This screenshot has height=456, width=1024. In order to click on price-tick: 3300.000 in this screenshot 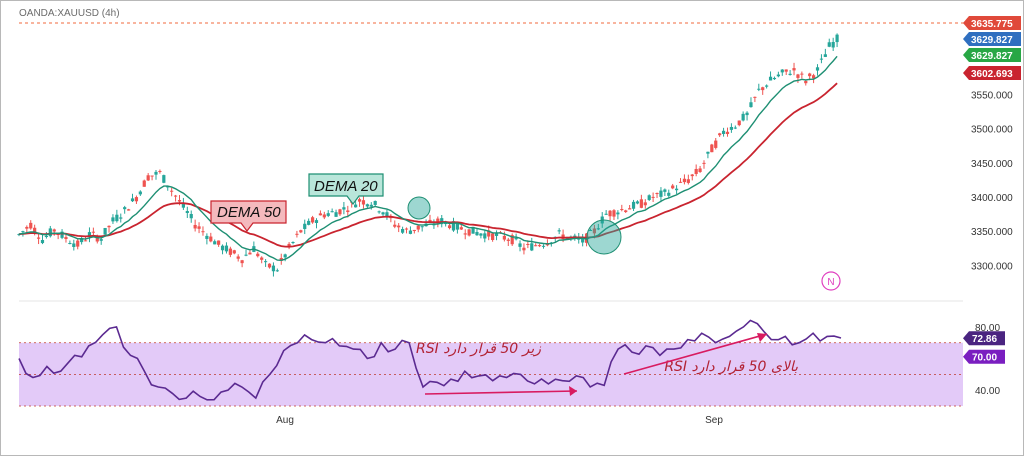, I will do `click(992, 266)`.